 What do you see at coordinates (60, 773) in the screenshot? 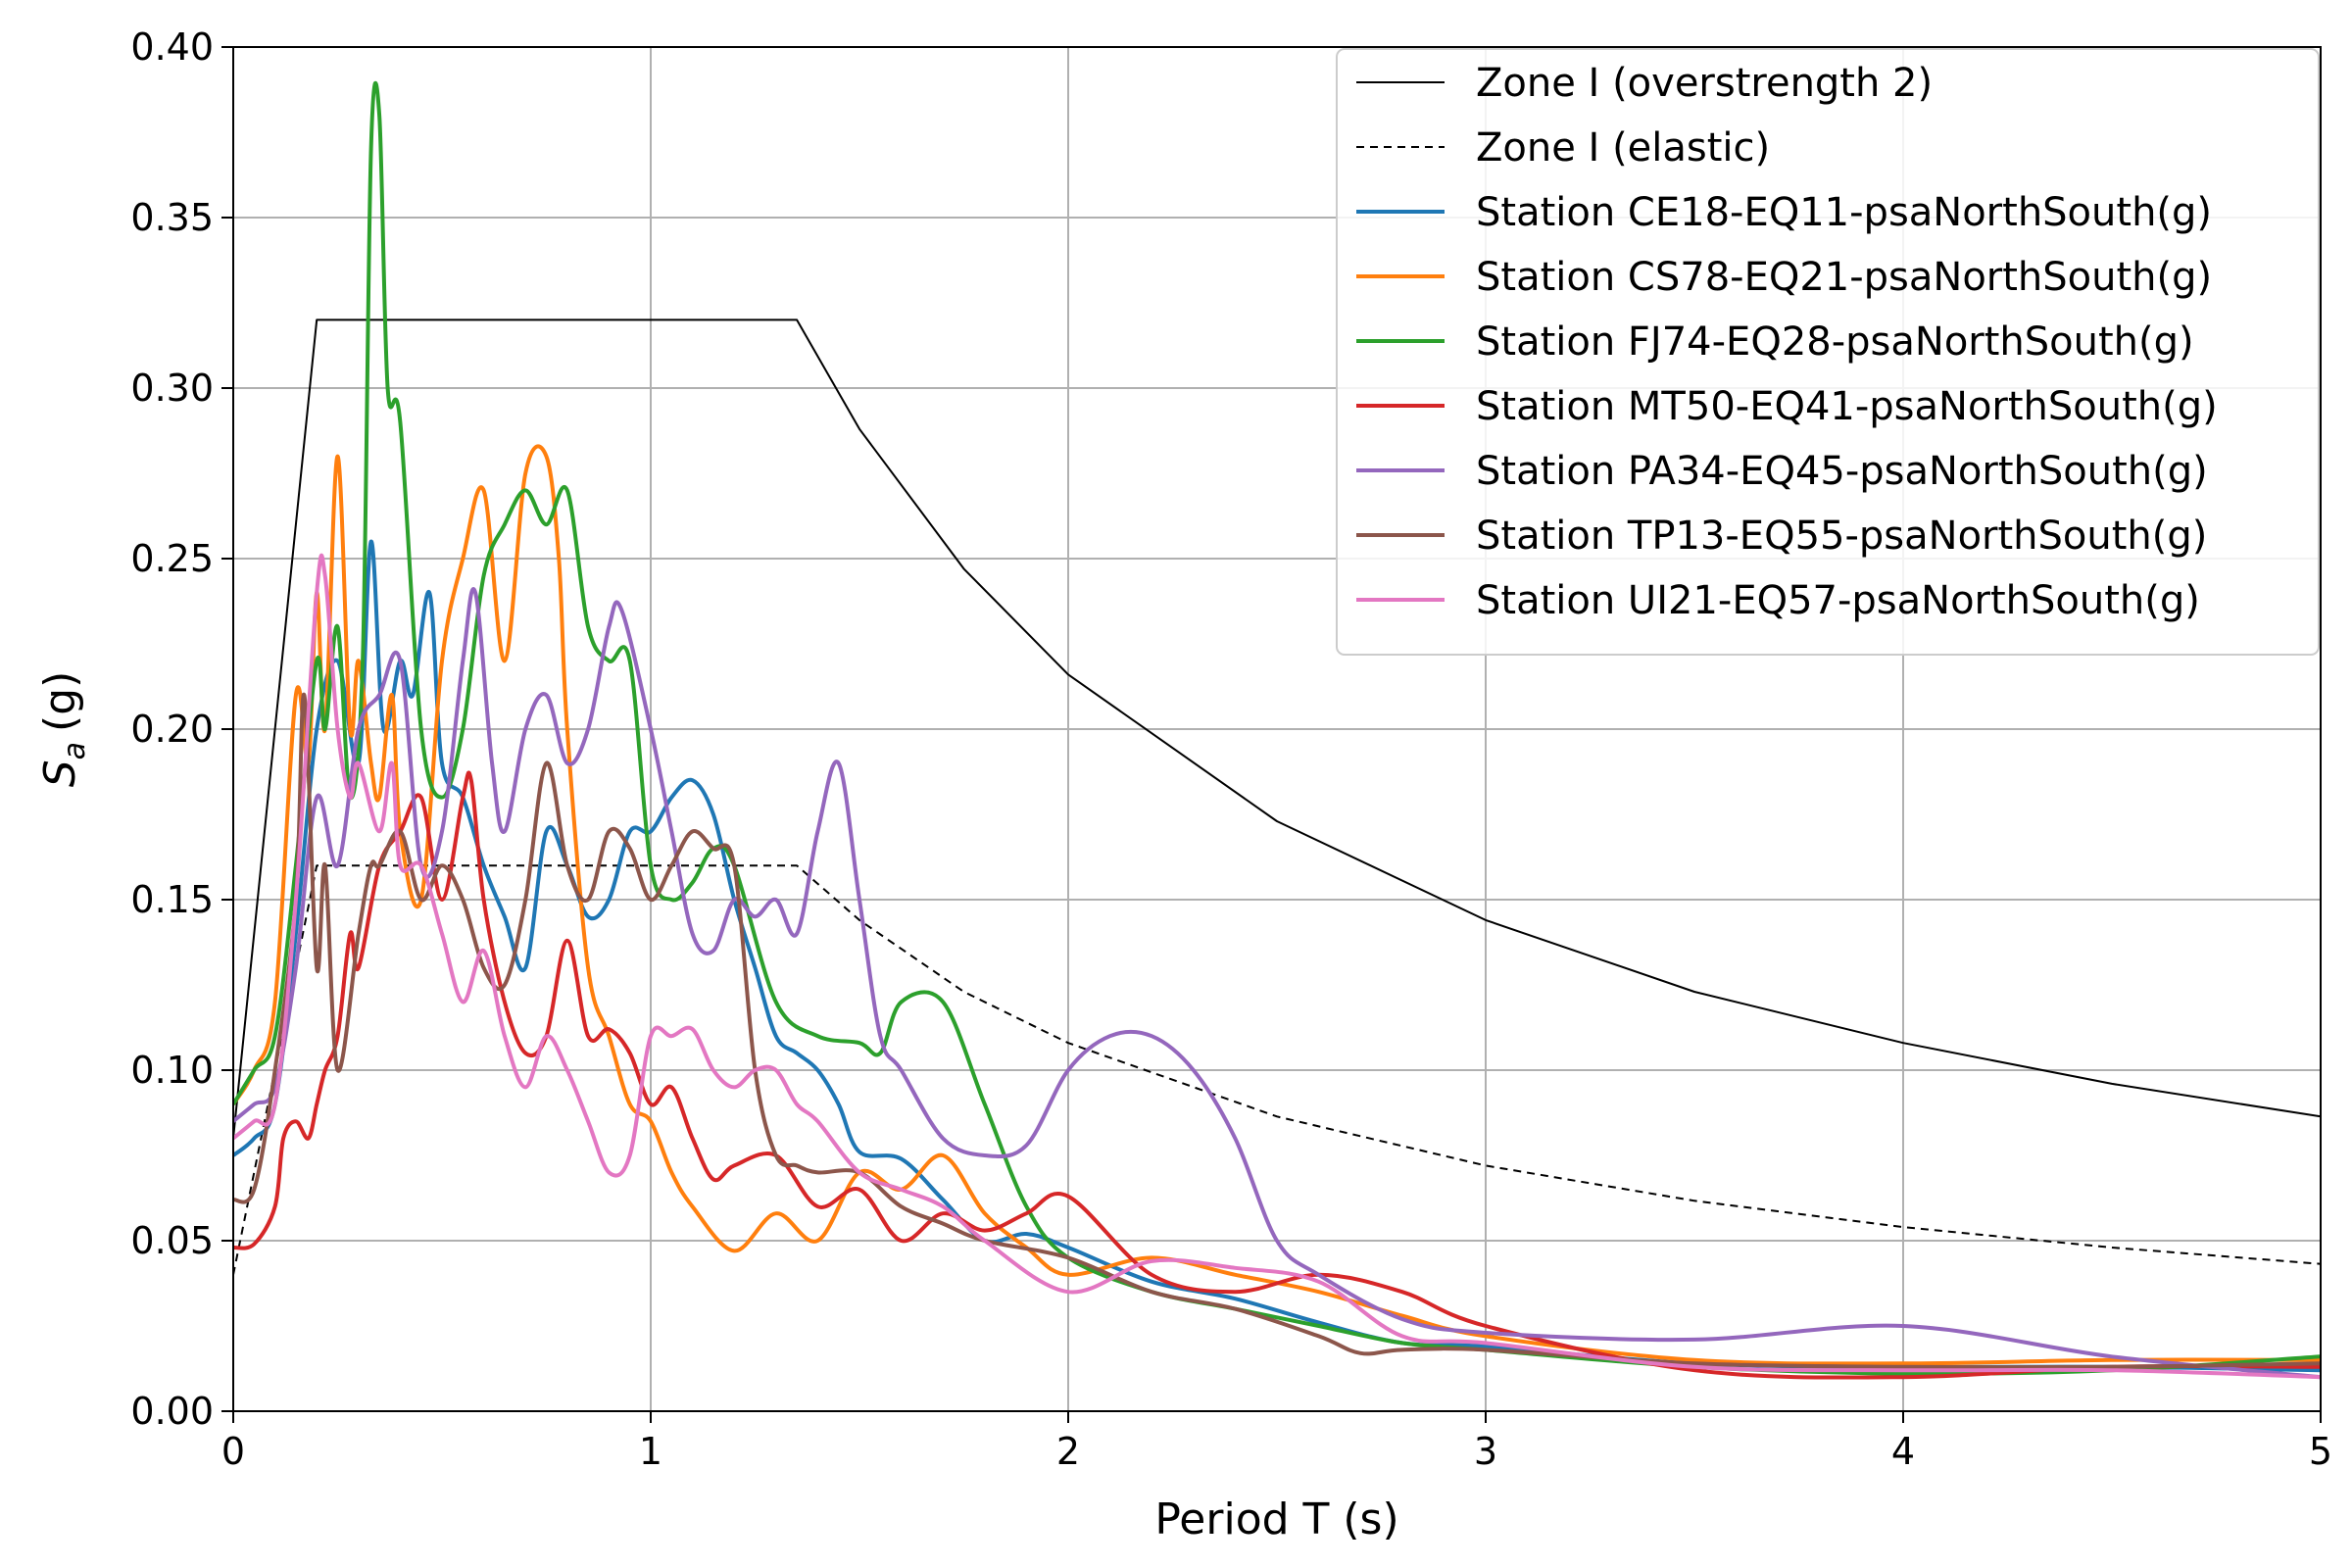
I see `y-axis-label-main: S` at bounding box center [60, 773].